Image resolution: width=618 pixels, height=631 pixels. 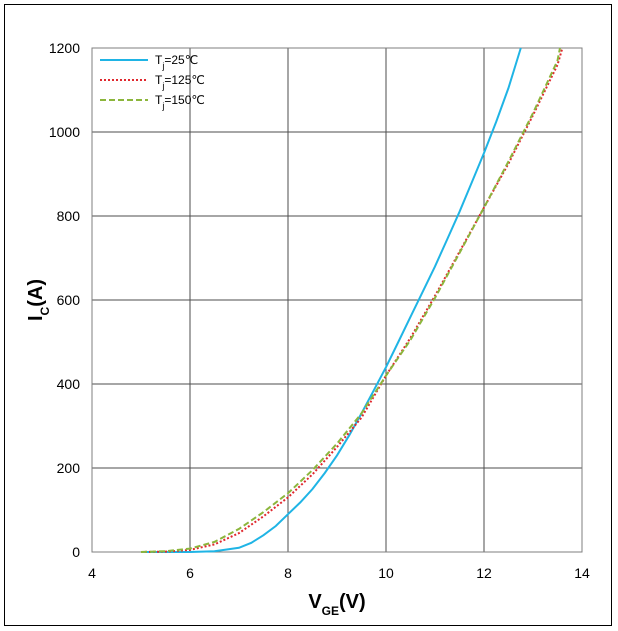 I want to click on legend-entry-2: Tj=125℃, so click(x=152, y=82).